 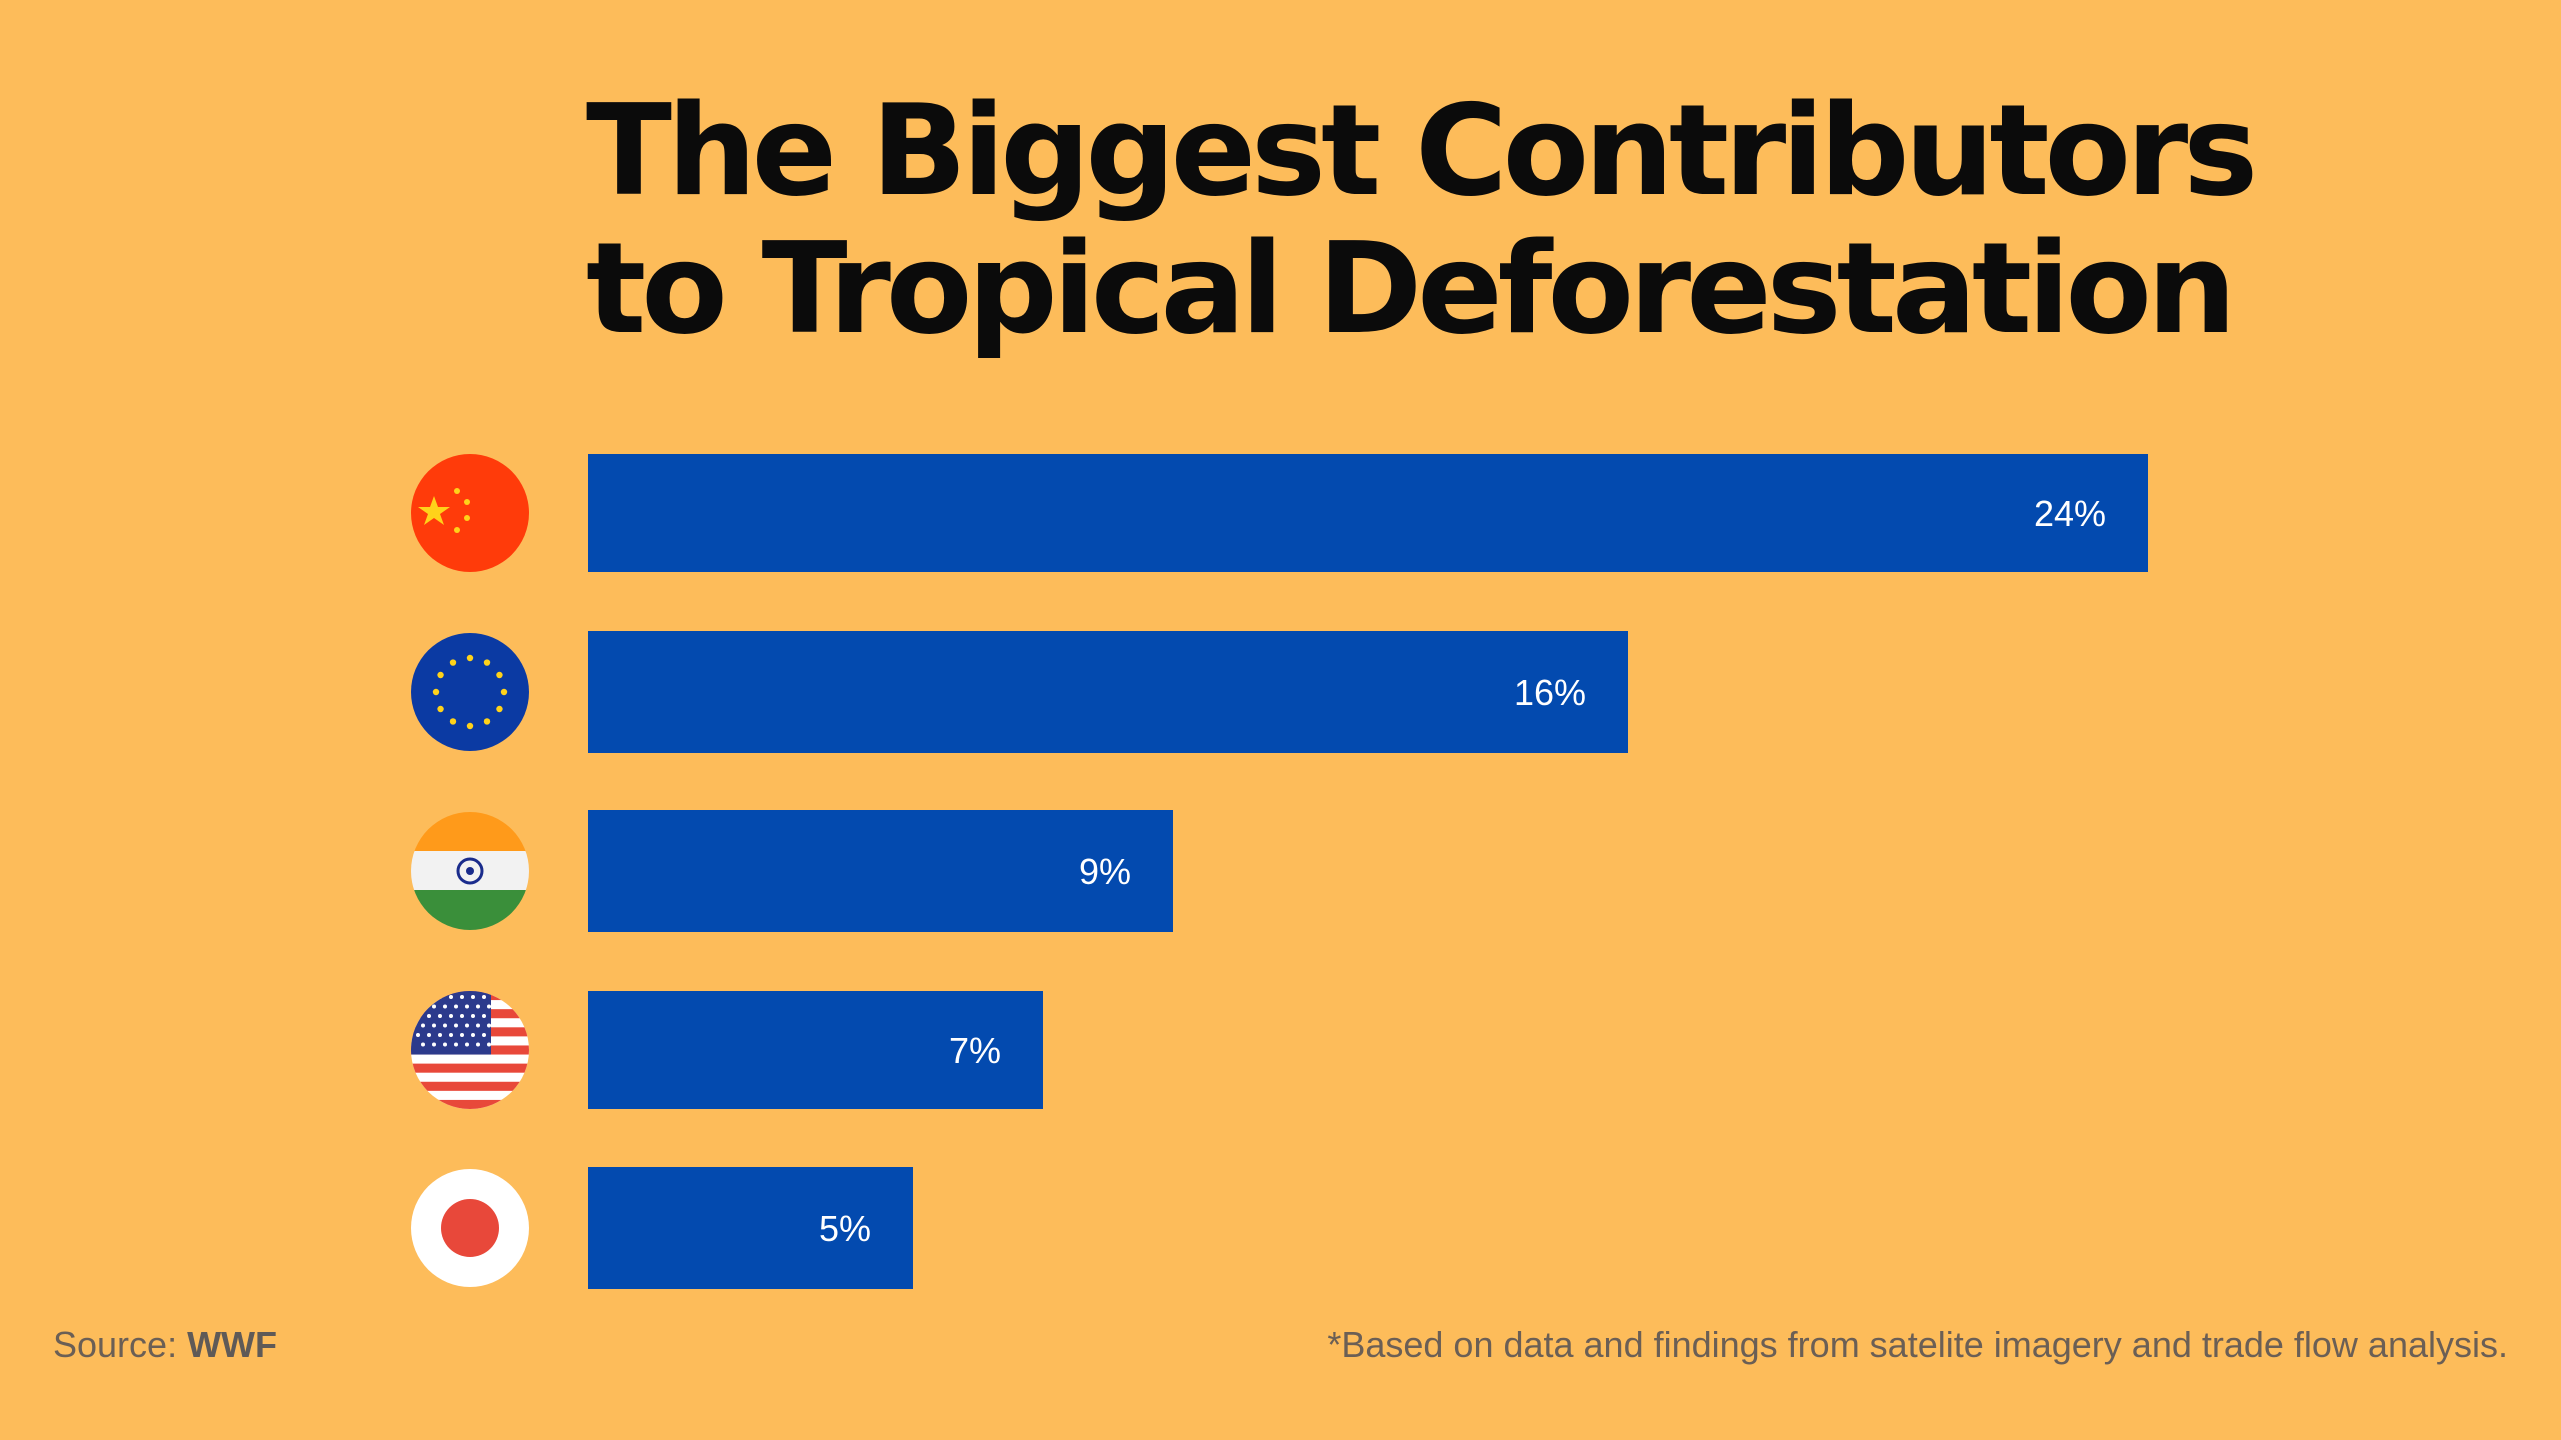 I want to click on bar-china, so click(x=1368, y=513).